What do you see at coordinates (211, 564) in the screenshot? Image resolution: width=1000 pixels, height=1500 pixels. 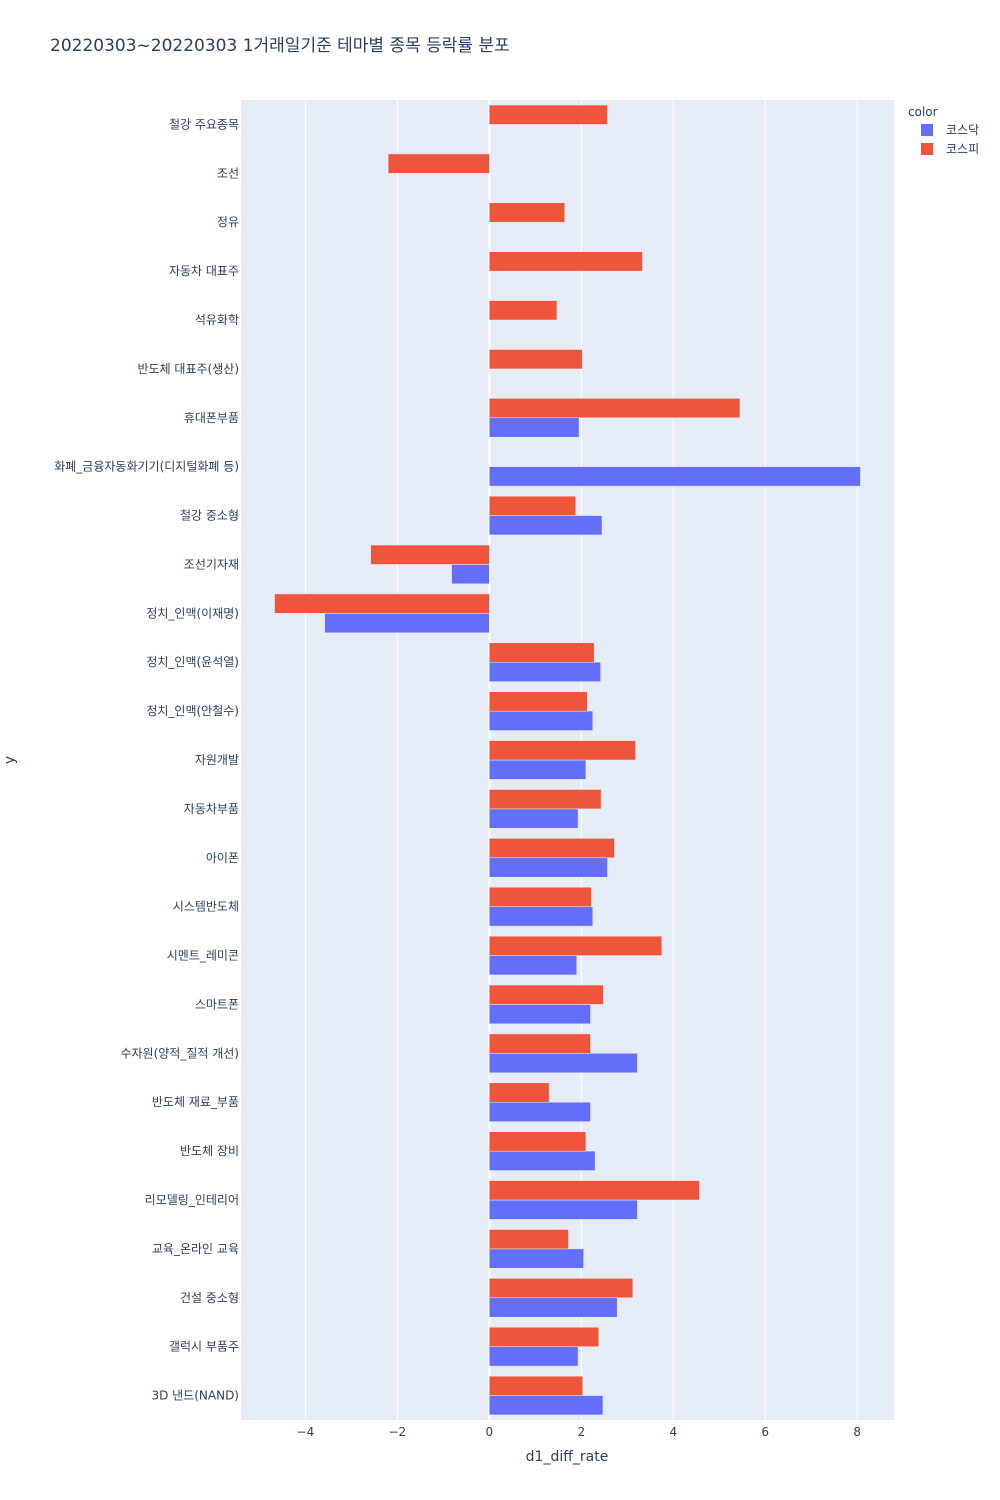 I see `y-tick-label: 조선기자재` at bounding box center [211, 564].